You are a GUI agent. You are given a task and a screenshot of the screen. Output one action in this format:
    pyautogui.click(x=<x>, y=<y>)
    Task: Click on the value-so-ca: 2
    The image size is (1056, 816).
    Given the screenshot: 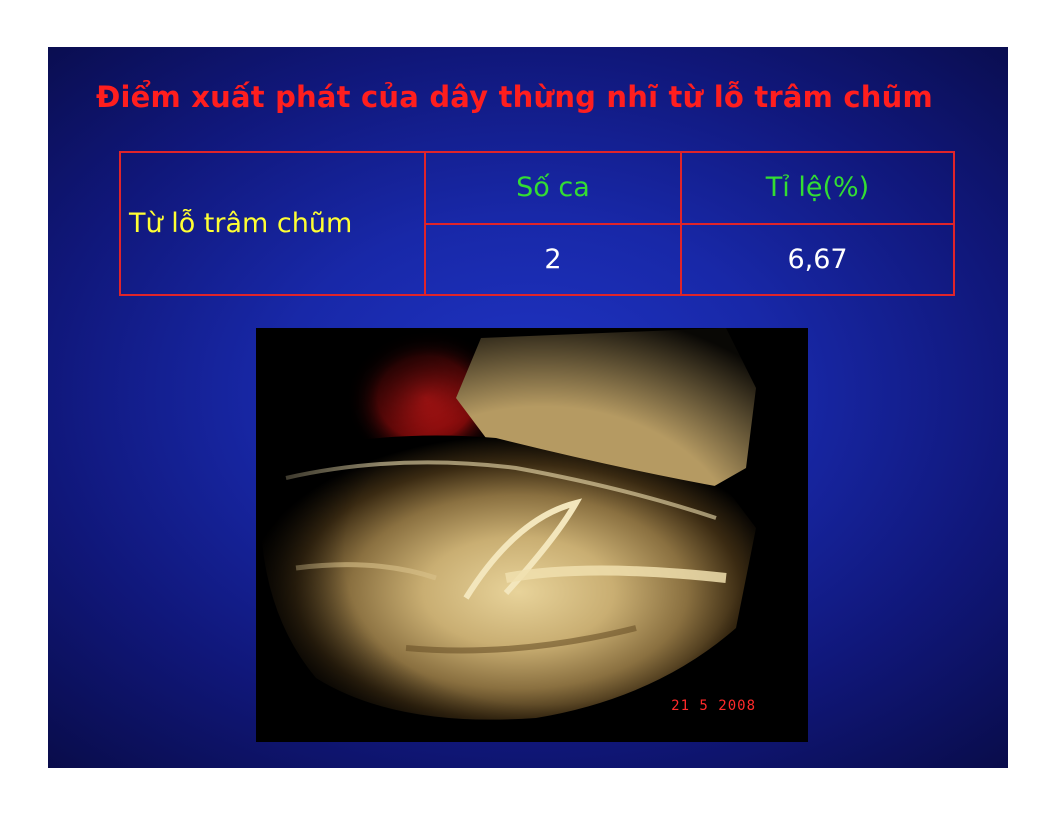 What is the action you would take?
    pyautogui.click(x=553, y=259)
    